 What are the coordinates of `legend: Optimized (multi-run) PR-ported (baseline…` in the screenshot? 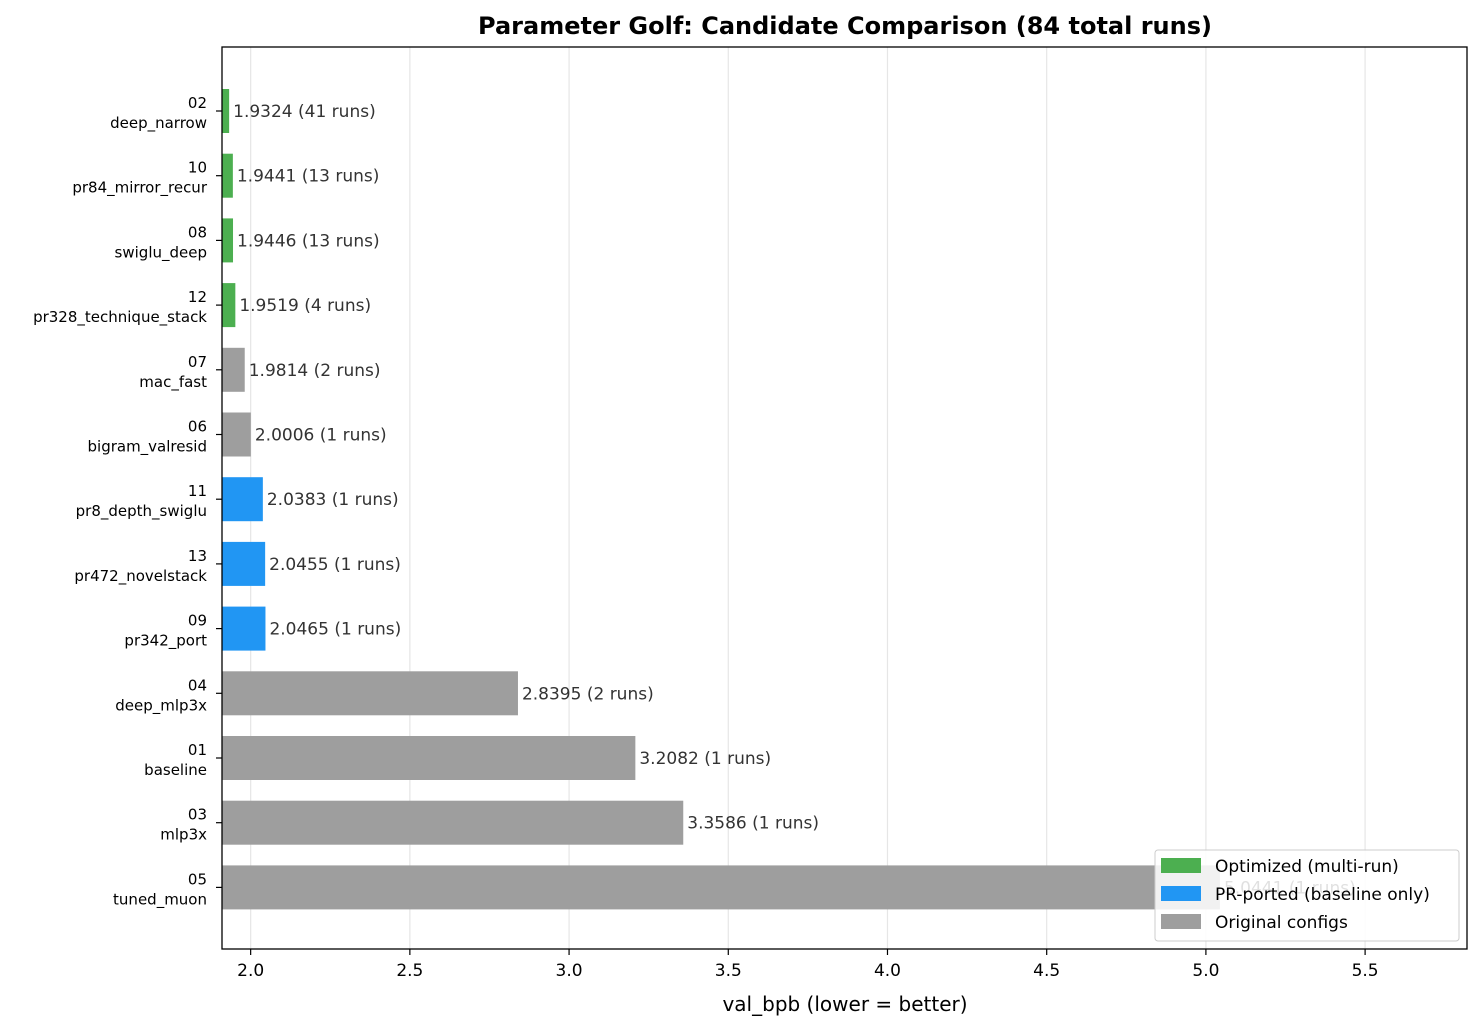 It's located at (1307, 895).